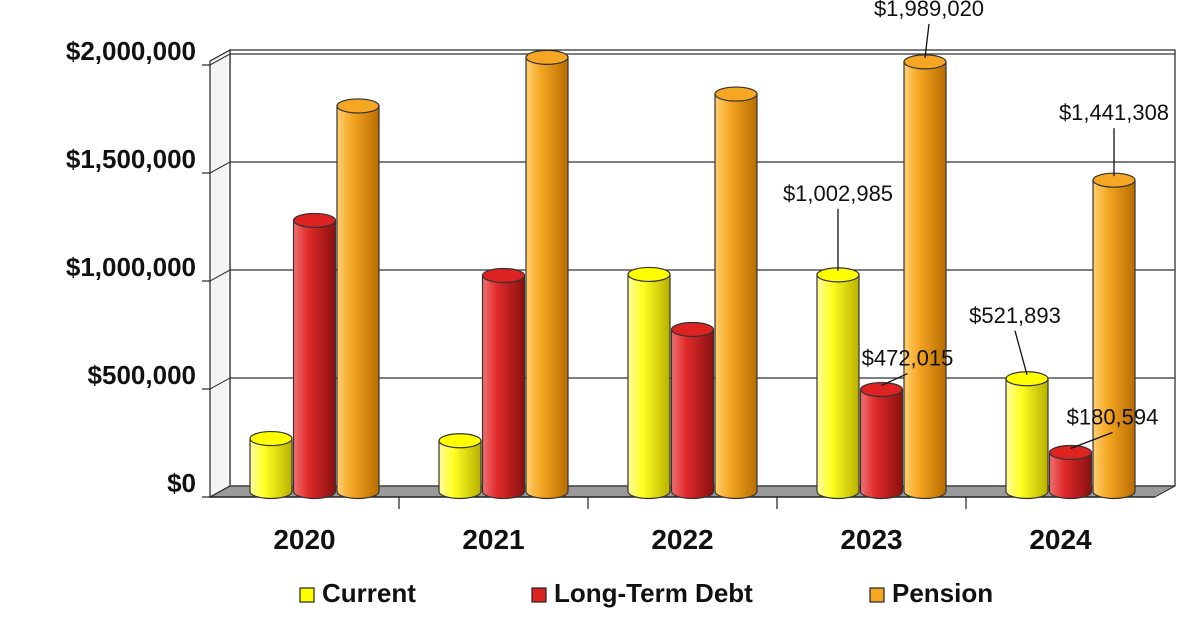 The image size is (1195, 621). What do you see at coordinates (131, 159) in the screenshot?
I see `y-tick-label: $1,500,000` at bounding box center [131, 159].